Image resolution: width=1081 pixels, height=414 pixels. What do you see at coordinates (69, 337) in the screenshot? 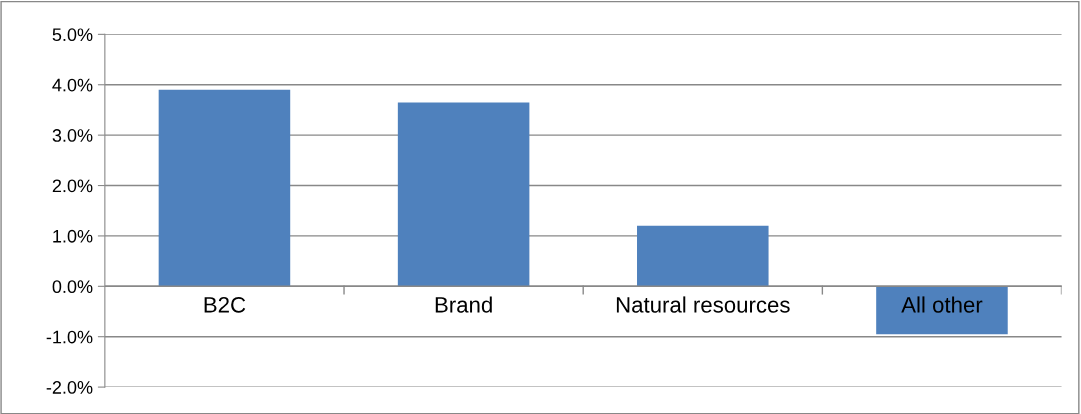
I see `y-tick-label: -1.0%` at bounding box center [69, 337].